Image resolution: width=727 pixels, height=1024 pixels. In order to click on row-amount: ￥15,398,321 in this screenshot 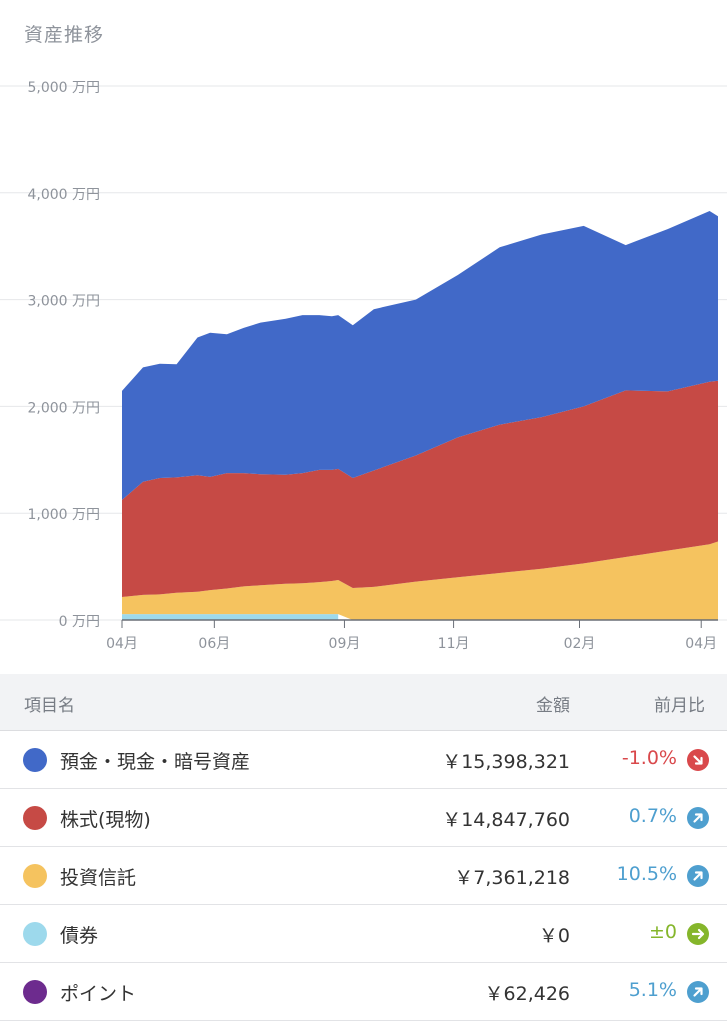, I will do `click(506, 762)`.